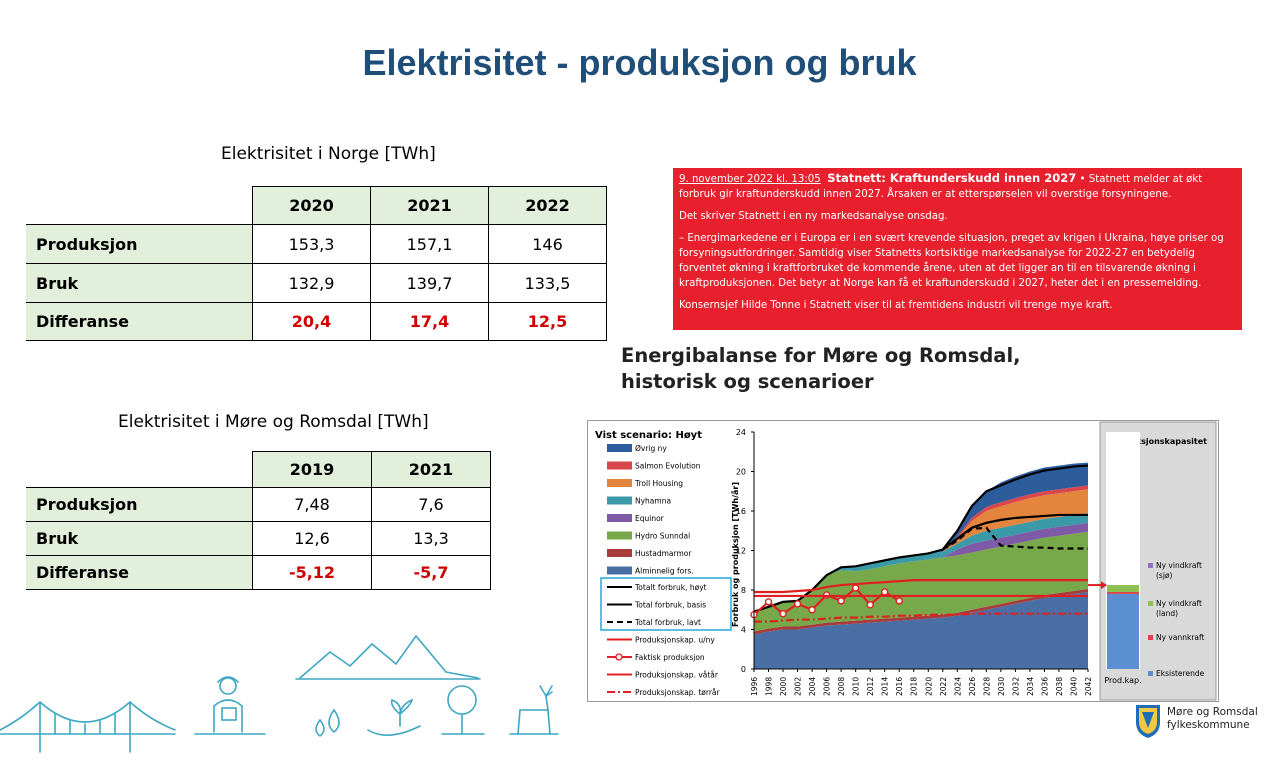  What do you see at coordinates (1104, 585) in the screenshot?
I see `capacity-arrow-head` at bounding box center [1104, 585].